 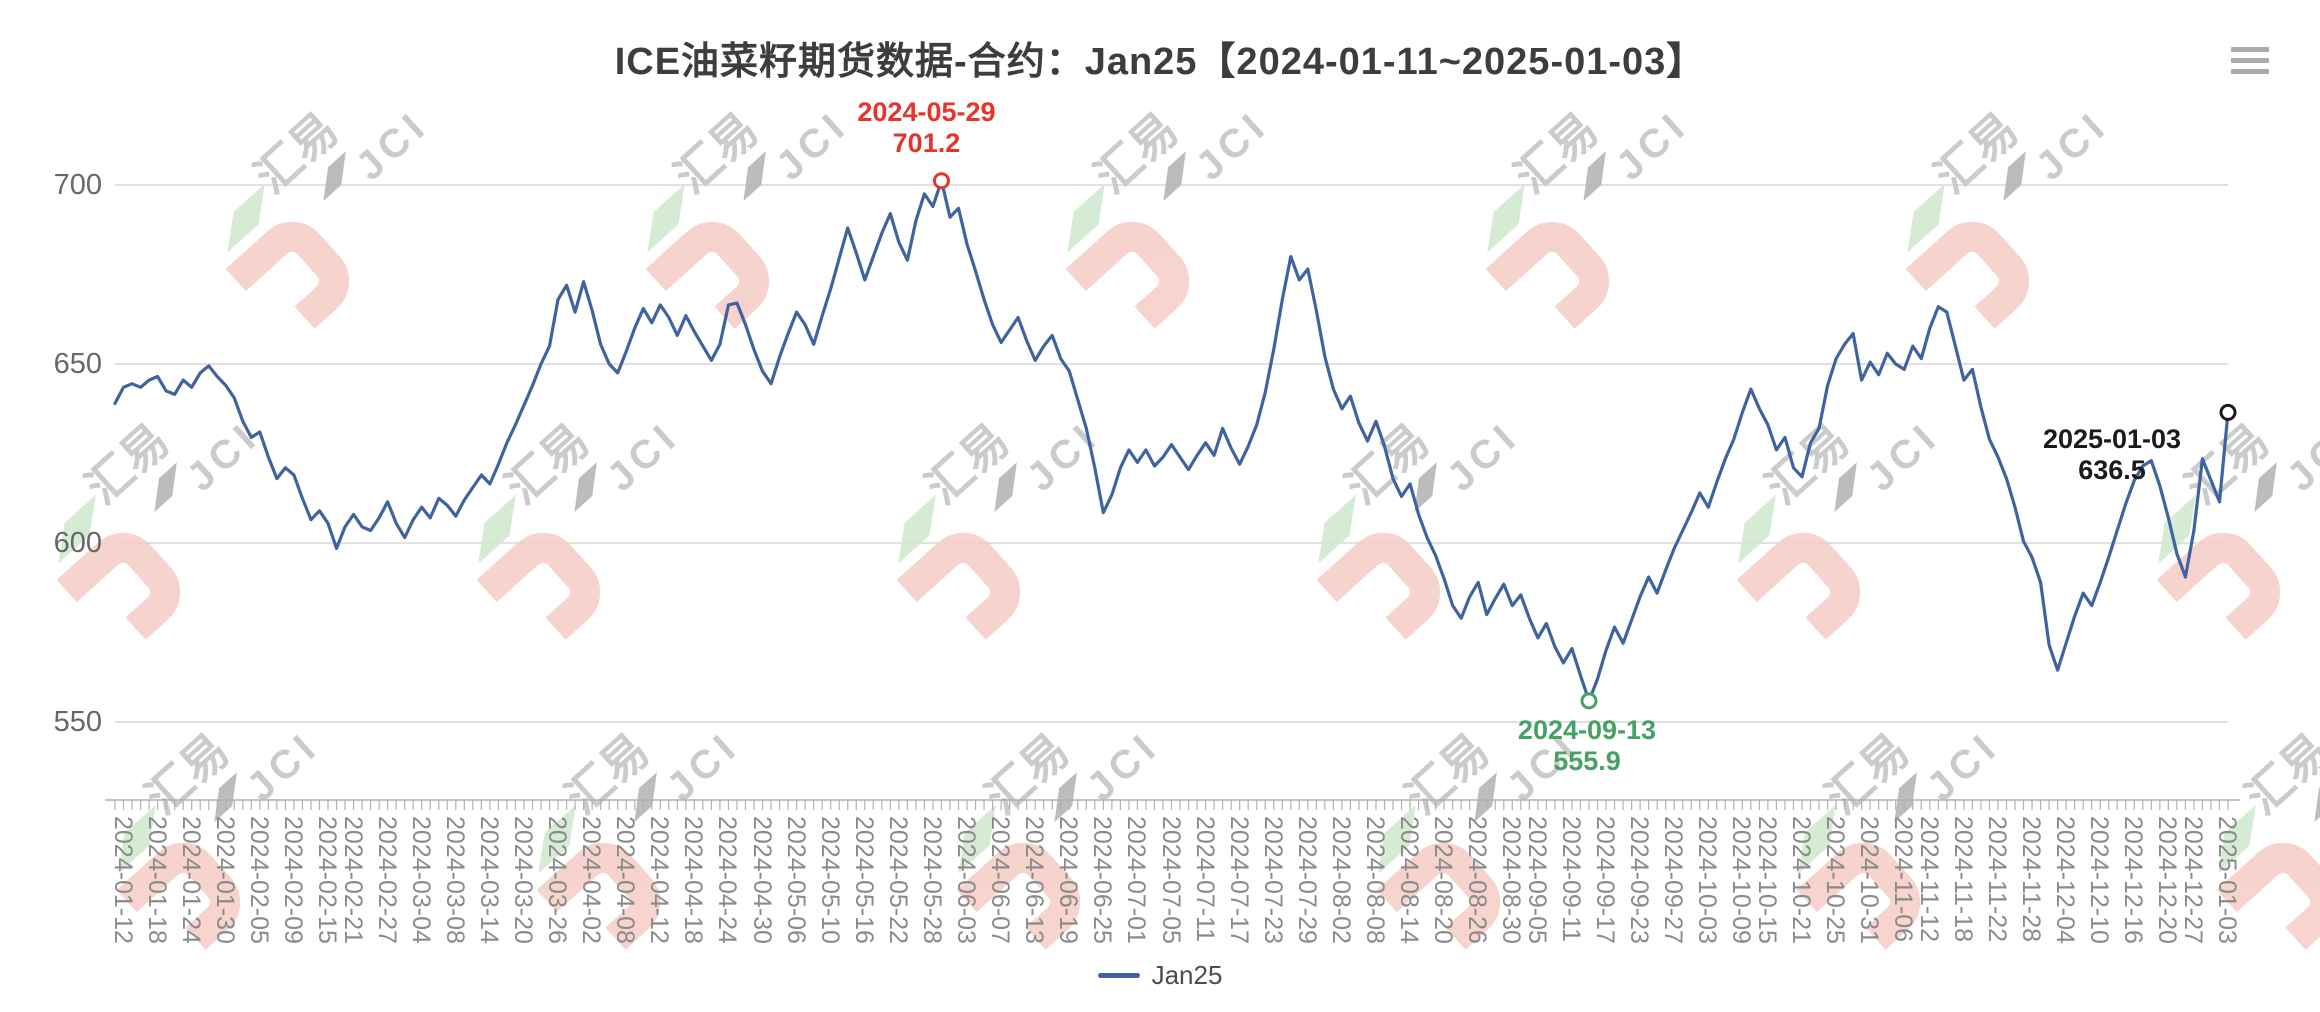 What do you see at coordinates (1160, 975) in the screenshot?
I see `legend-item-jan25: Jan25` at bounding box center [1160, 975].